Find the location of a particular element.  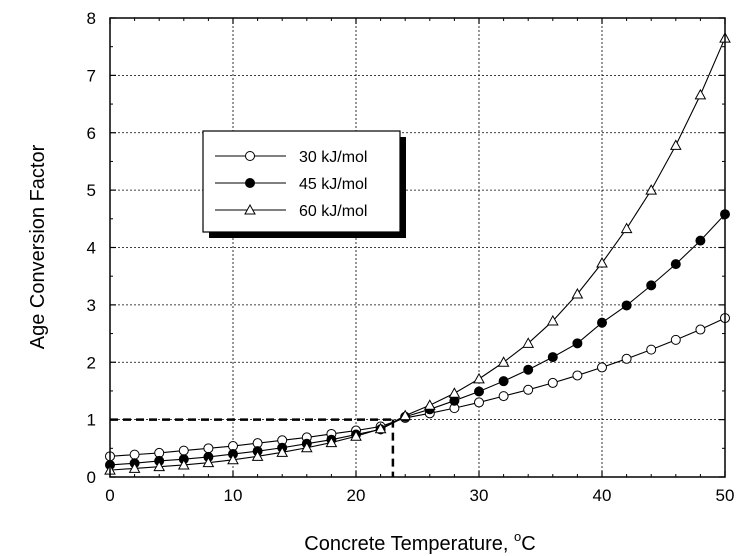

x-axis-title: Concrete Temperature, oC is located at coordinates (419, 542).